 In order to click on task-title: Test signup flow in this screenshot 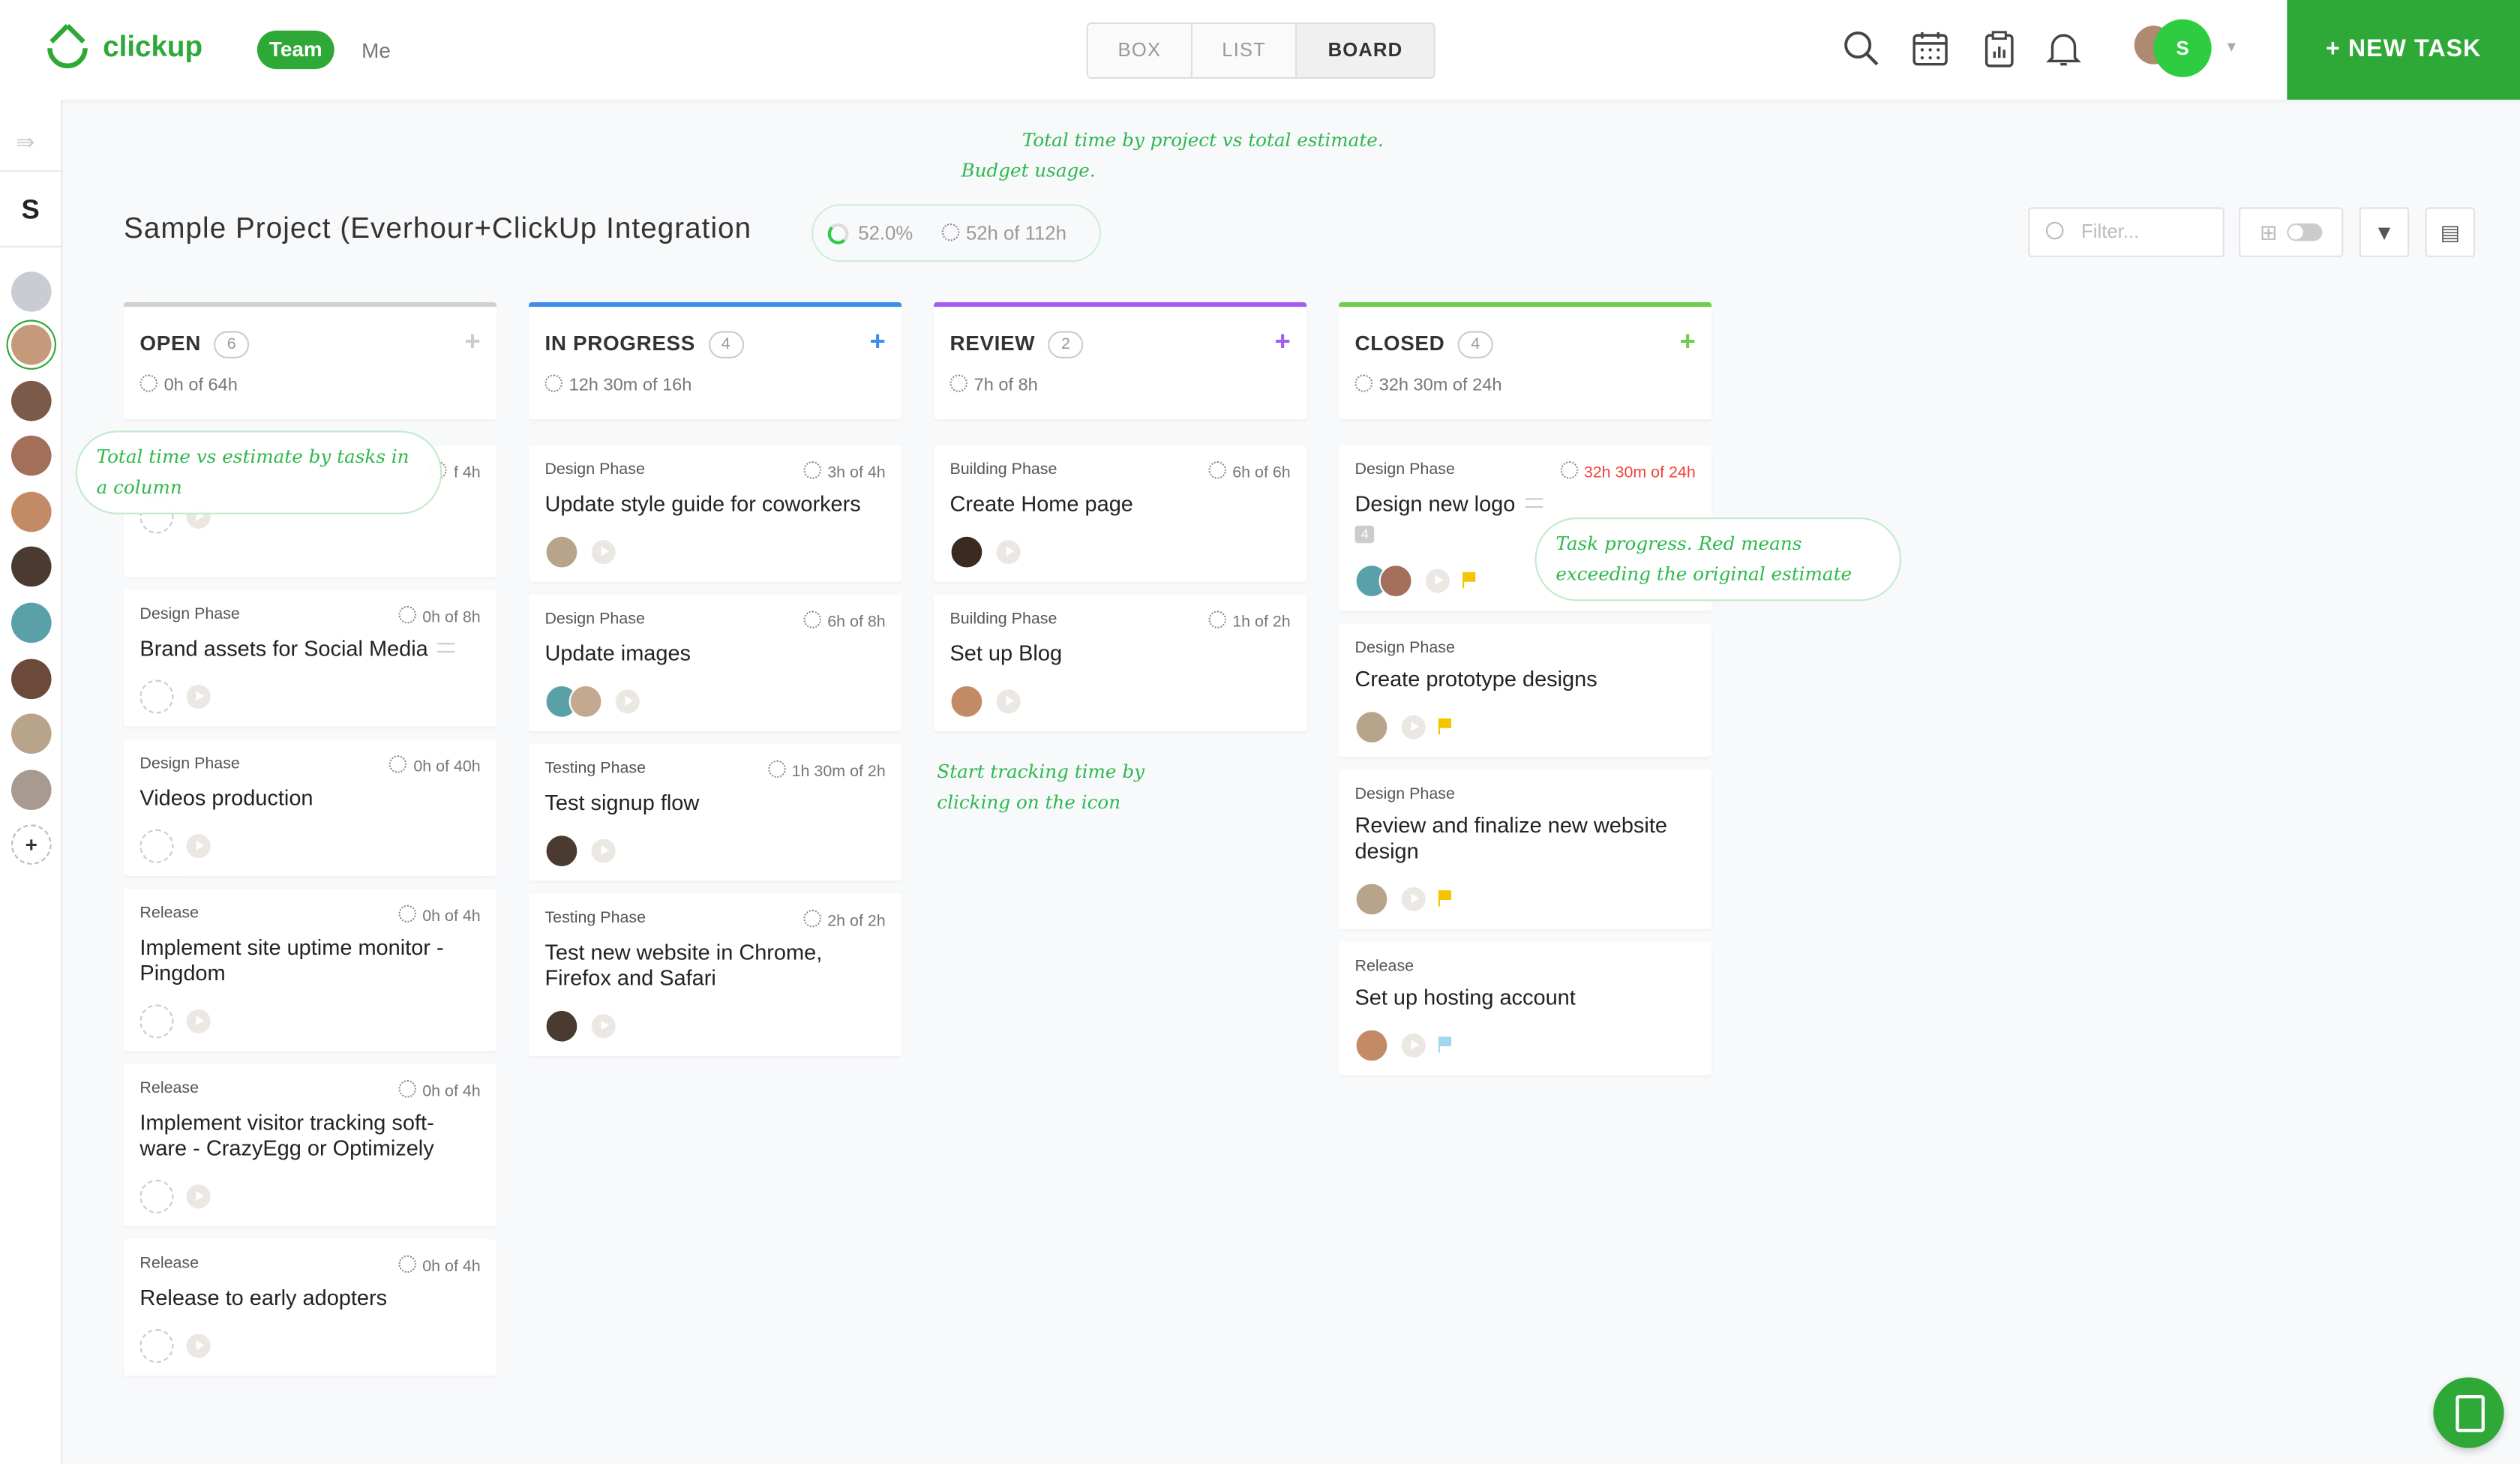, I will do `click(714, 803)`.